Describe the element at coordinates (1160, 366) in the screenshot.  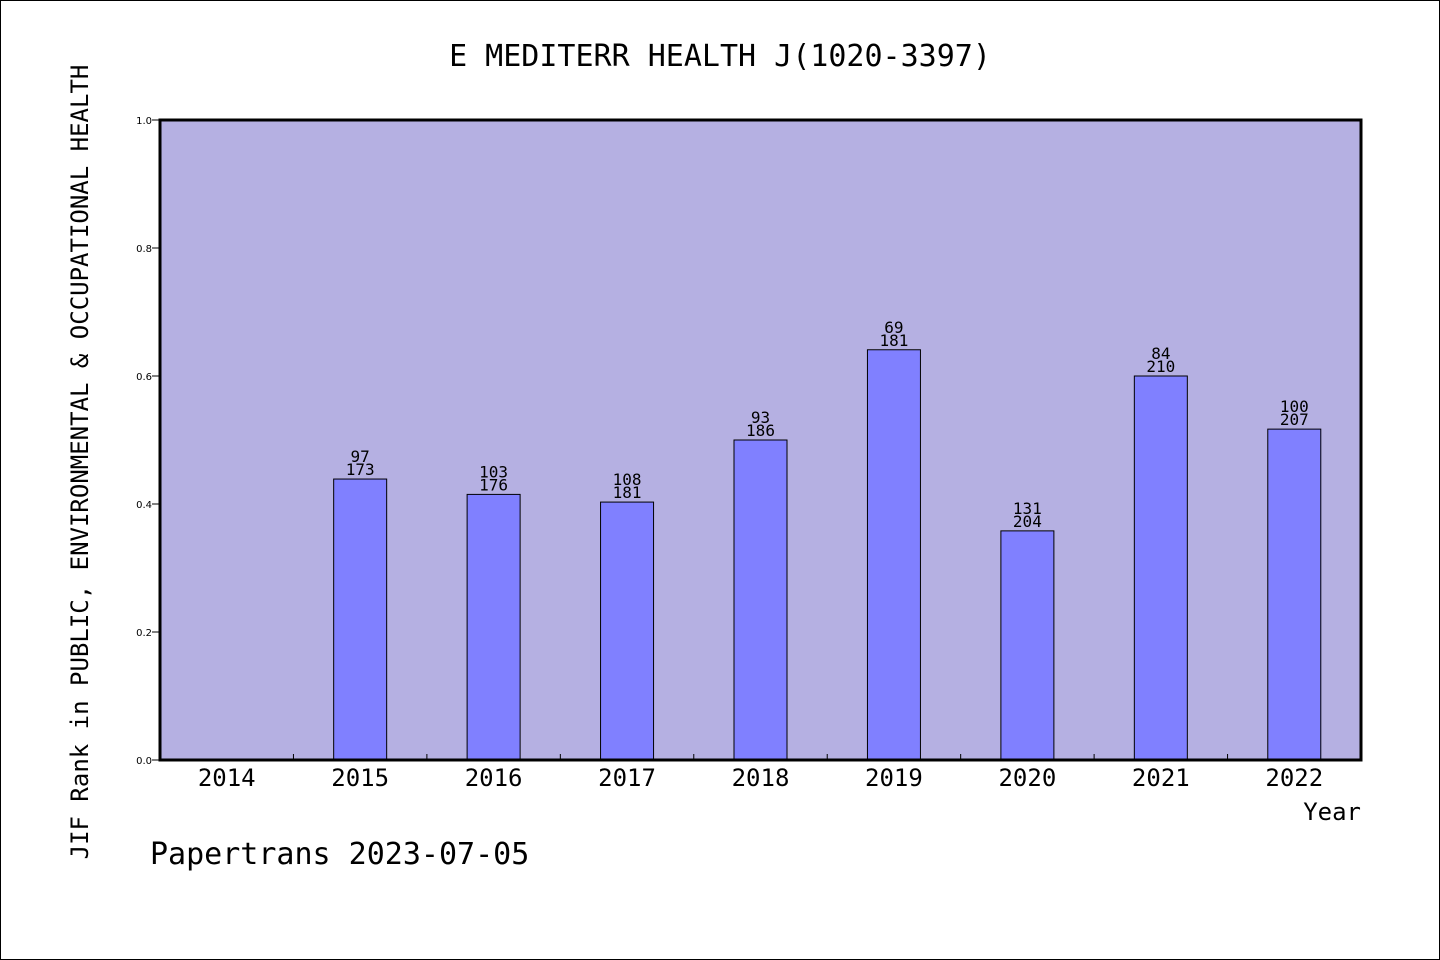
I see `bar-total-label: 210` at that location.